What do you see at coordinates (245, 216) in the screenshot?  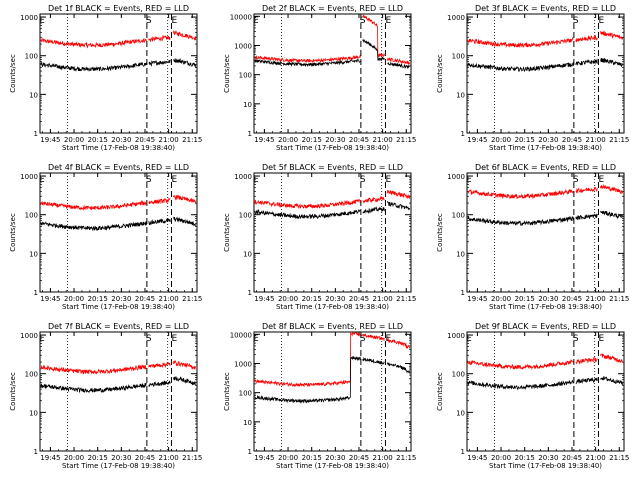 I see `y-tick-label-5-2: 100` at bounding box center [245, 216].